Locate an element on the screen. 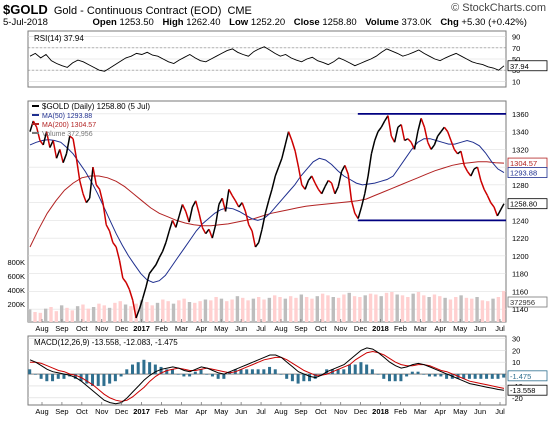 Image resolution: width=550 pixels, height=431 pixels. macd-hist-value-box is located at coordinates (527, 376).